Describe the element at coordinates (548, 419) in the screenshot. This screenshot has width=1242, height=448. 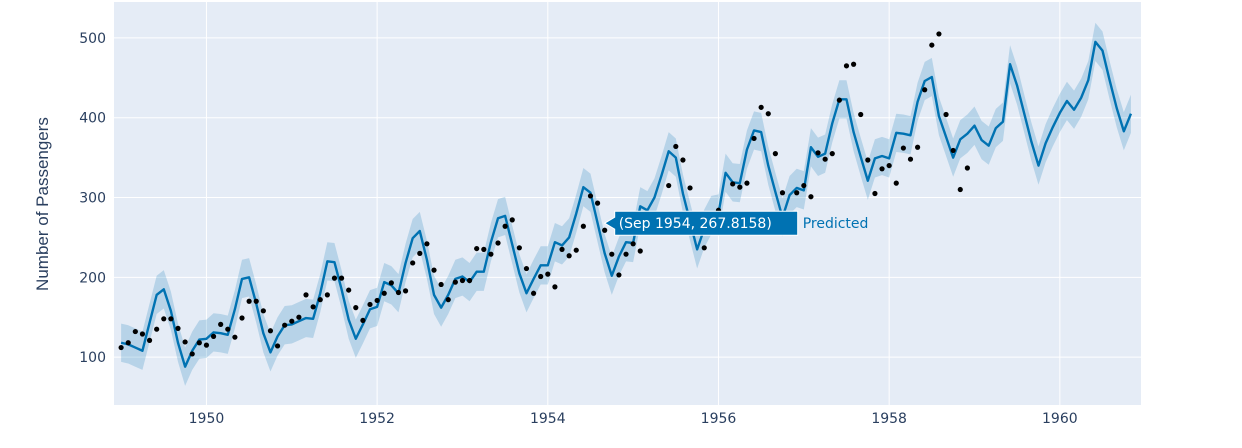
I see `x-tick-label: 1954` at that location.